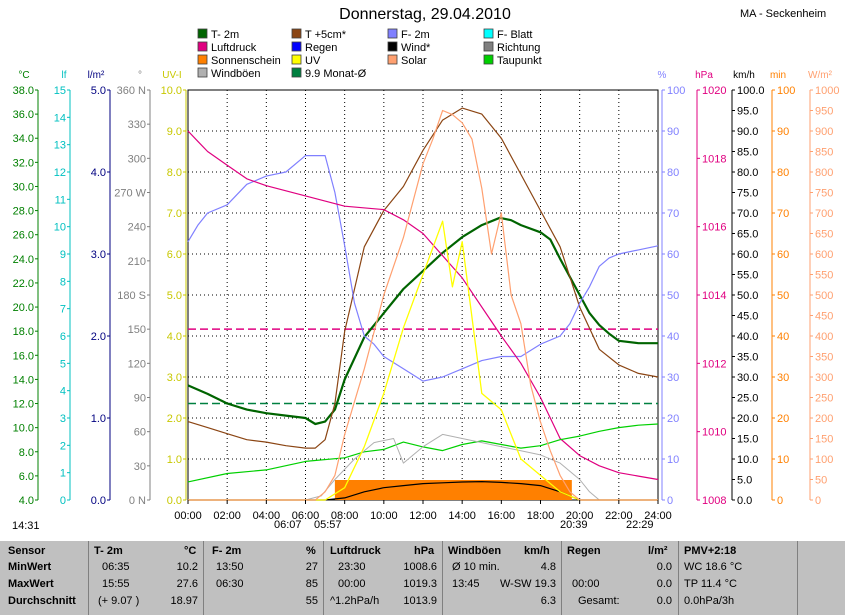 The width and height of the screenshot is (845, 615). I want to click on axis-tick-label: 80.0, so click(747, 173).